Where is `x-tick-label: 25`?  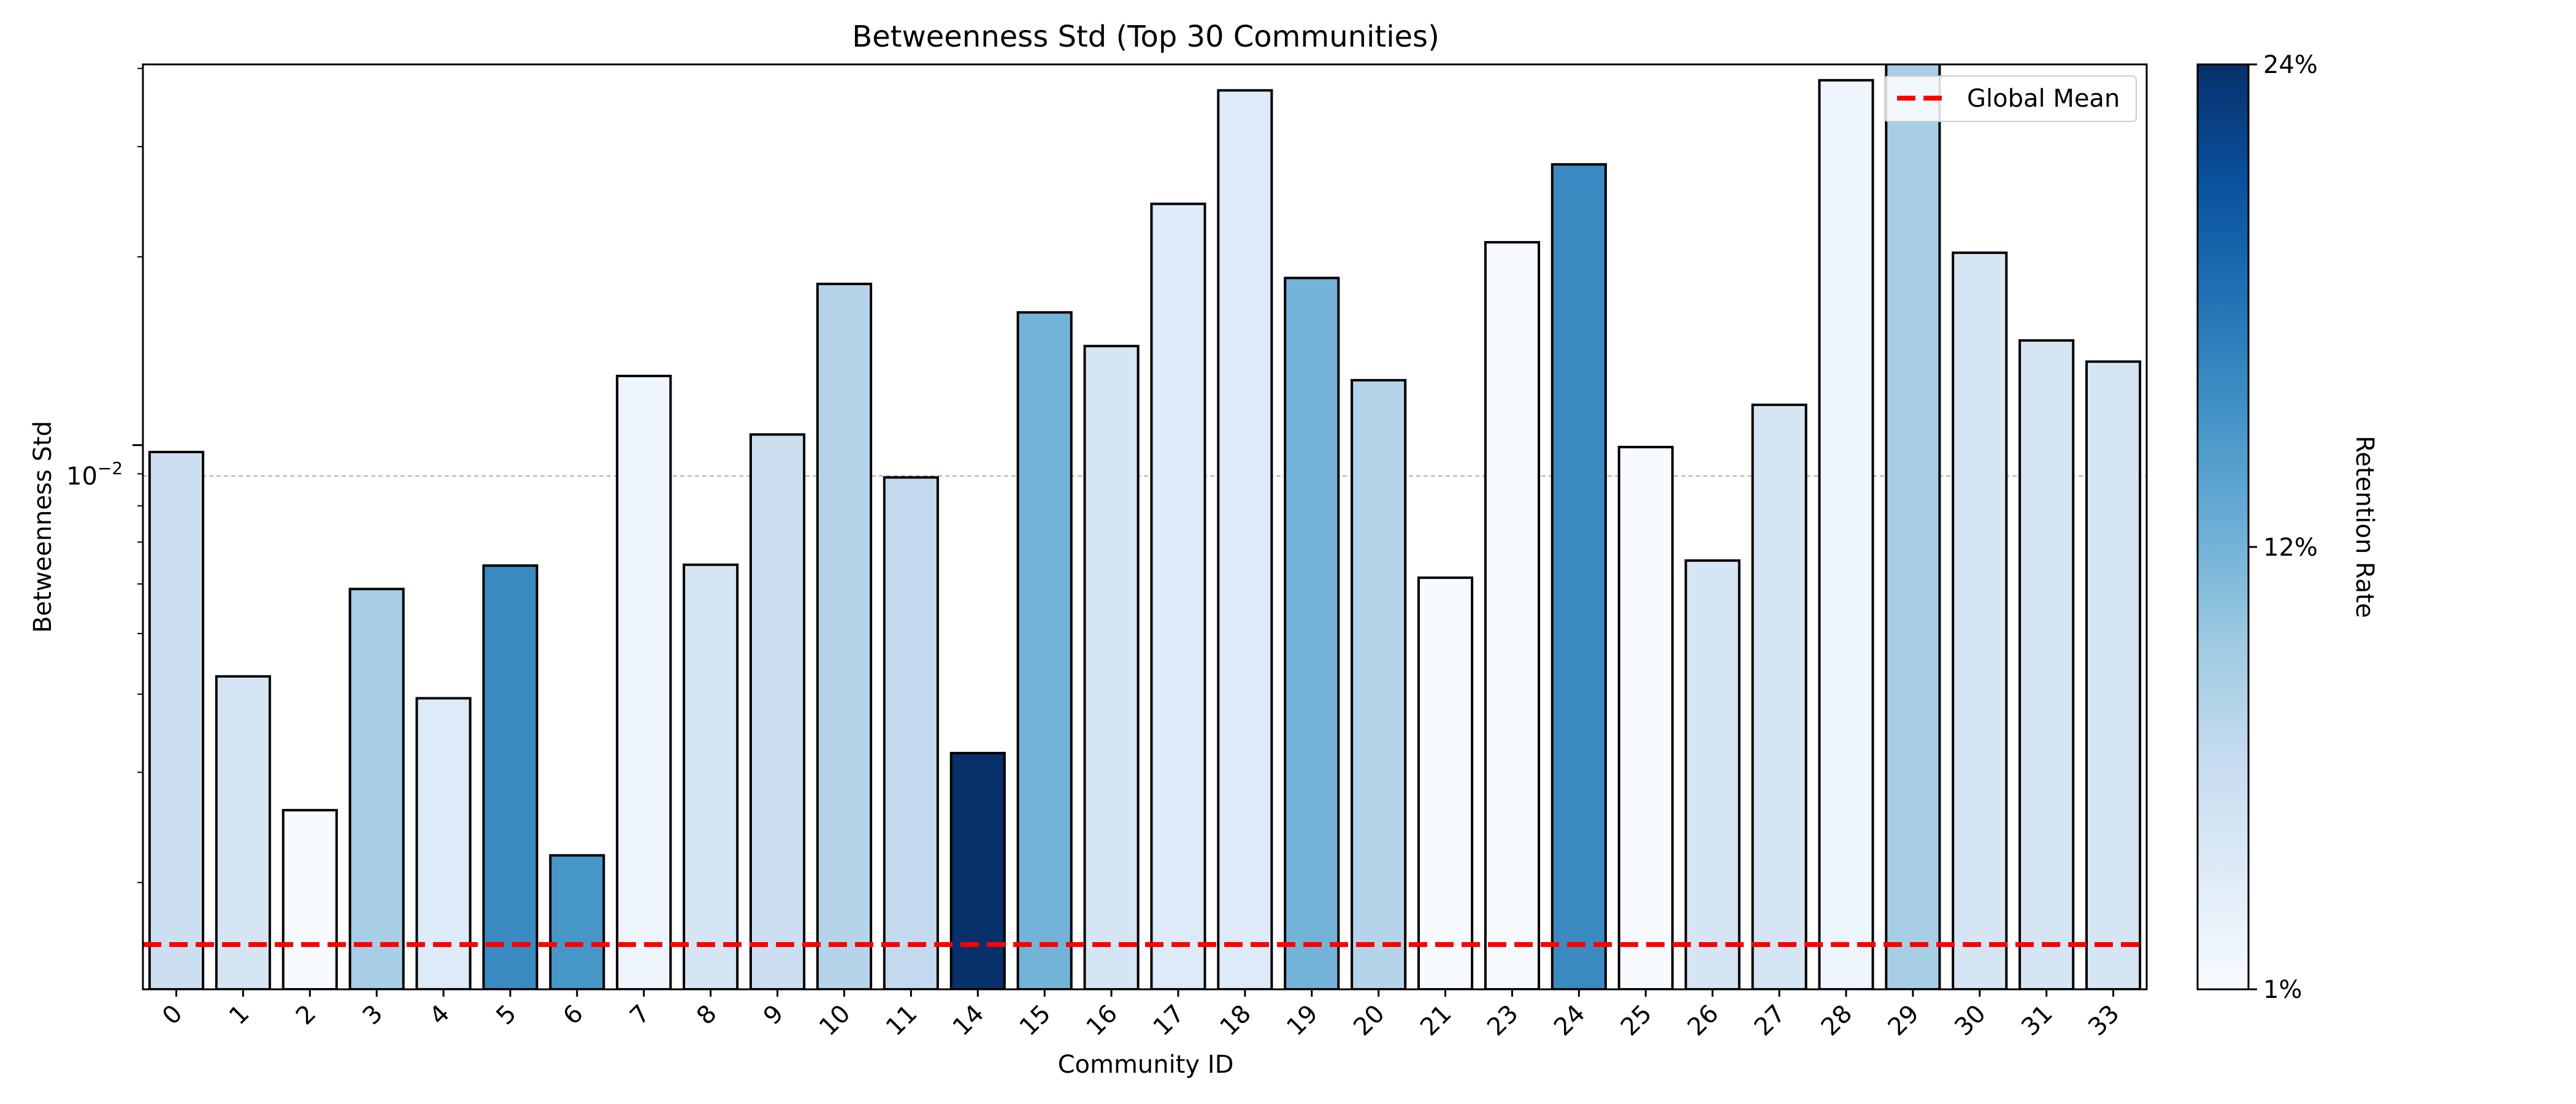 x-tick-label: 25 is located at coordinates (1637, 1021).